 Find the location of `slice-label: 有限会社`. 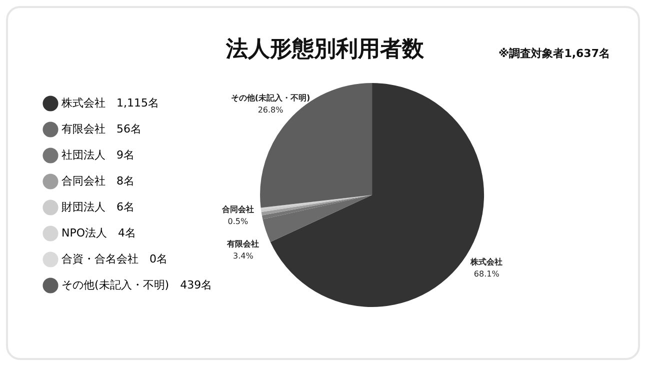

slice-label: 有限会社 is located at coordinates (243, 244).